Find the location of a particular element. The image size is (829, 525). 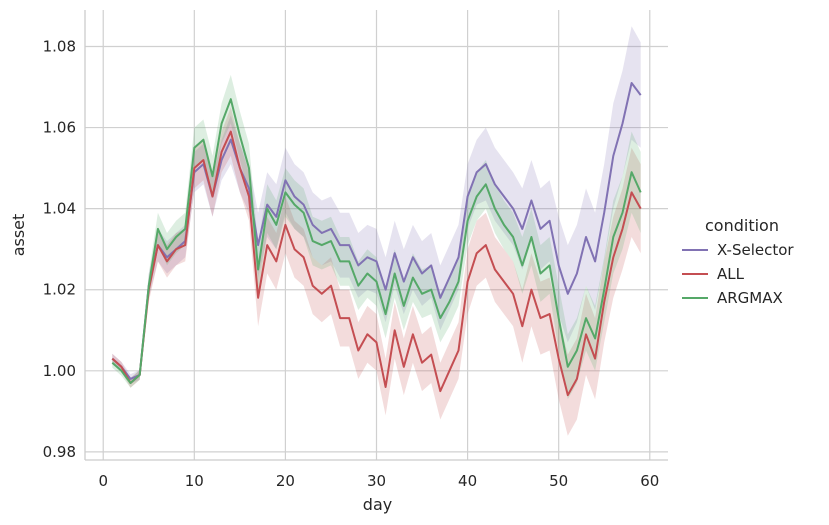

y-tick-label: 1.06 is located at coordinates (59, 128).